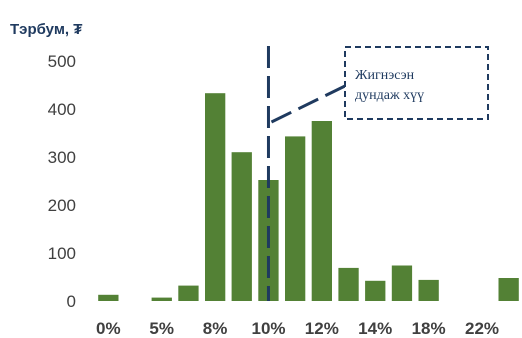 This screenshot has height=338, width=522. I want to click on y-tick-label: 400, so click(62, 109).